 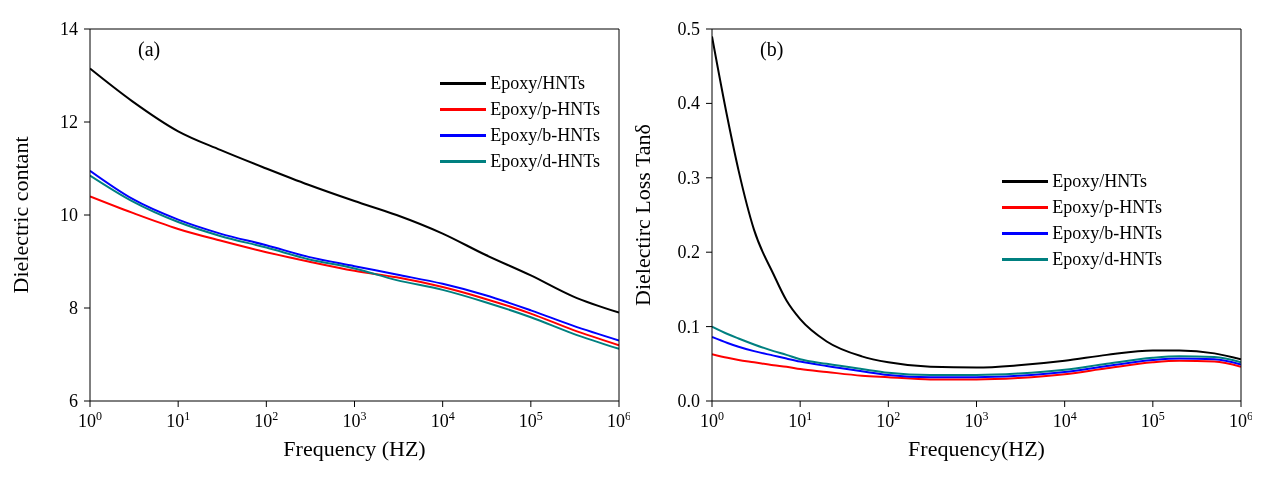 I want to click on x-axis-title: Frequency (HZ), so click(x=354, y=448).